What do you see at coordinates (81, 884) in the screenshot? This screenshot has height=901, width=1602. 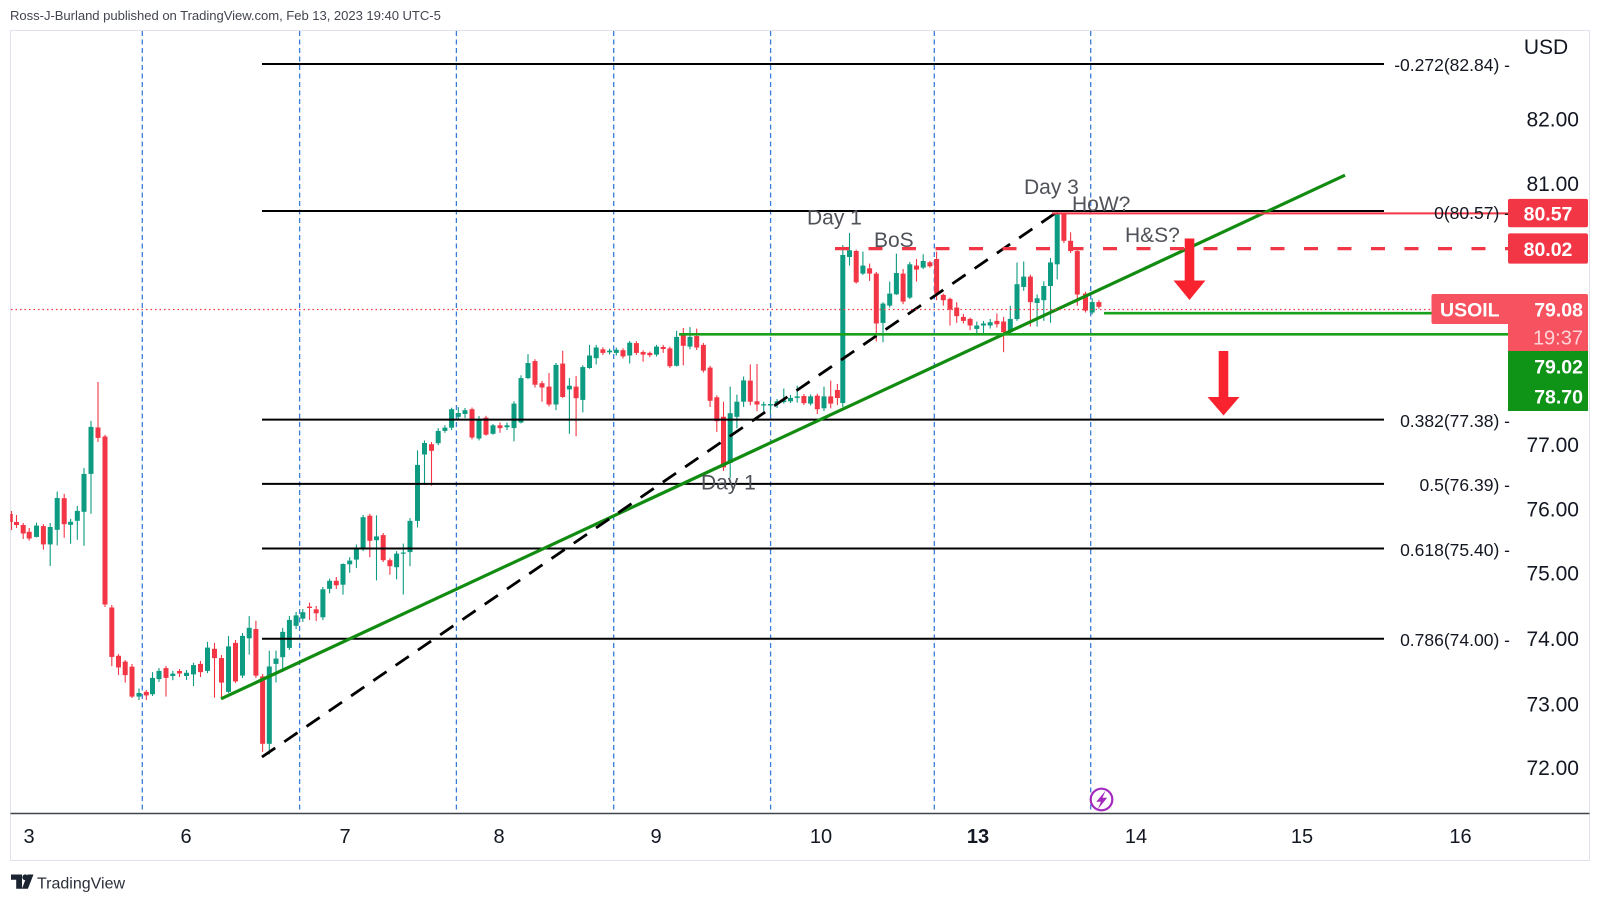 I see `svg-text: TradingView` at bounding box center [81, 884].